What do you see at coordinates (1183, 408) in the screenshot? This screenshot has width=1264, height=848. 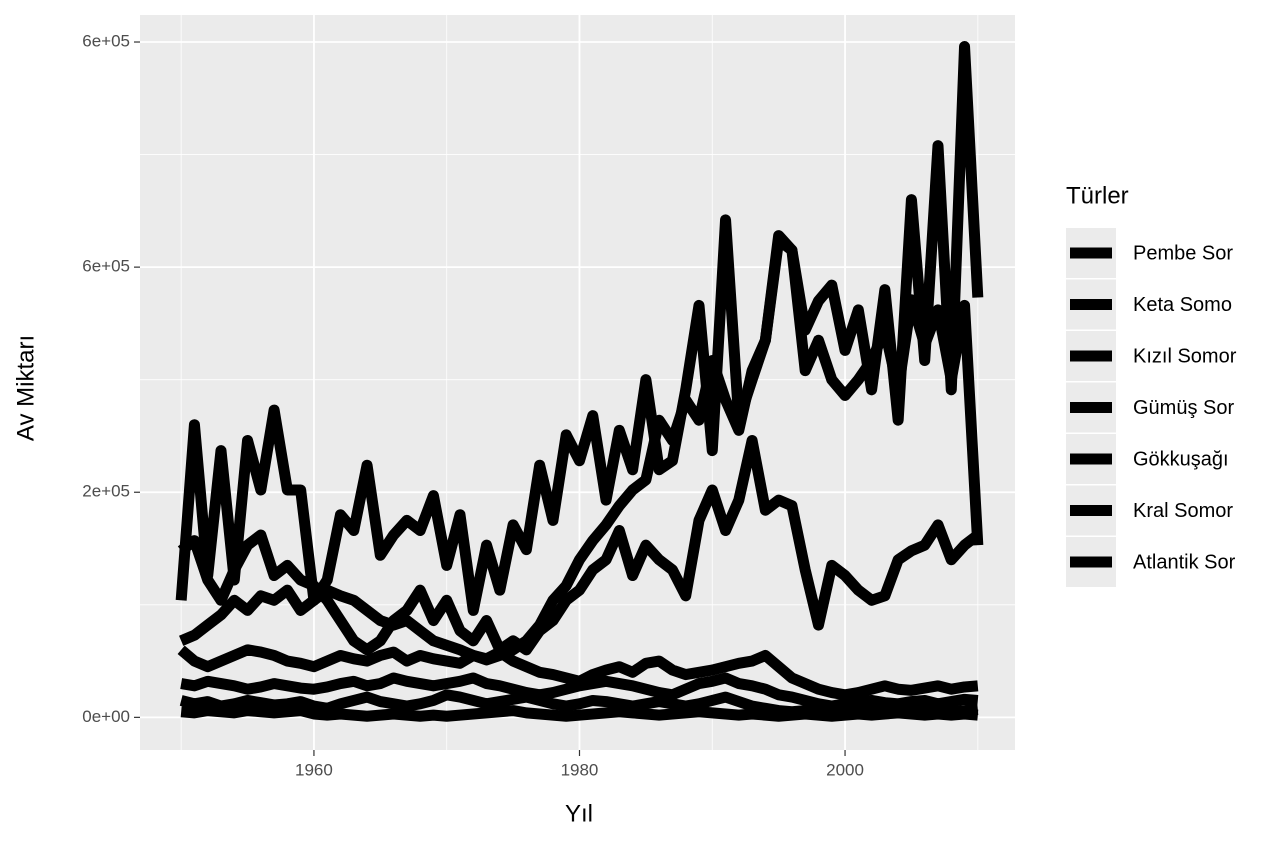 I see `legend-label: Gümüş Sor` at bounding box center [1183, 408].